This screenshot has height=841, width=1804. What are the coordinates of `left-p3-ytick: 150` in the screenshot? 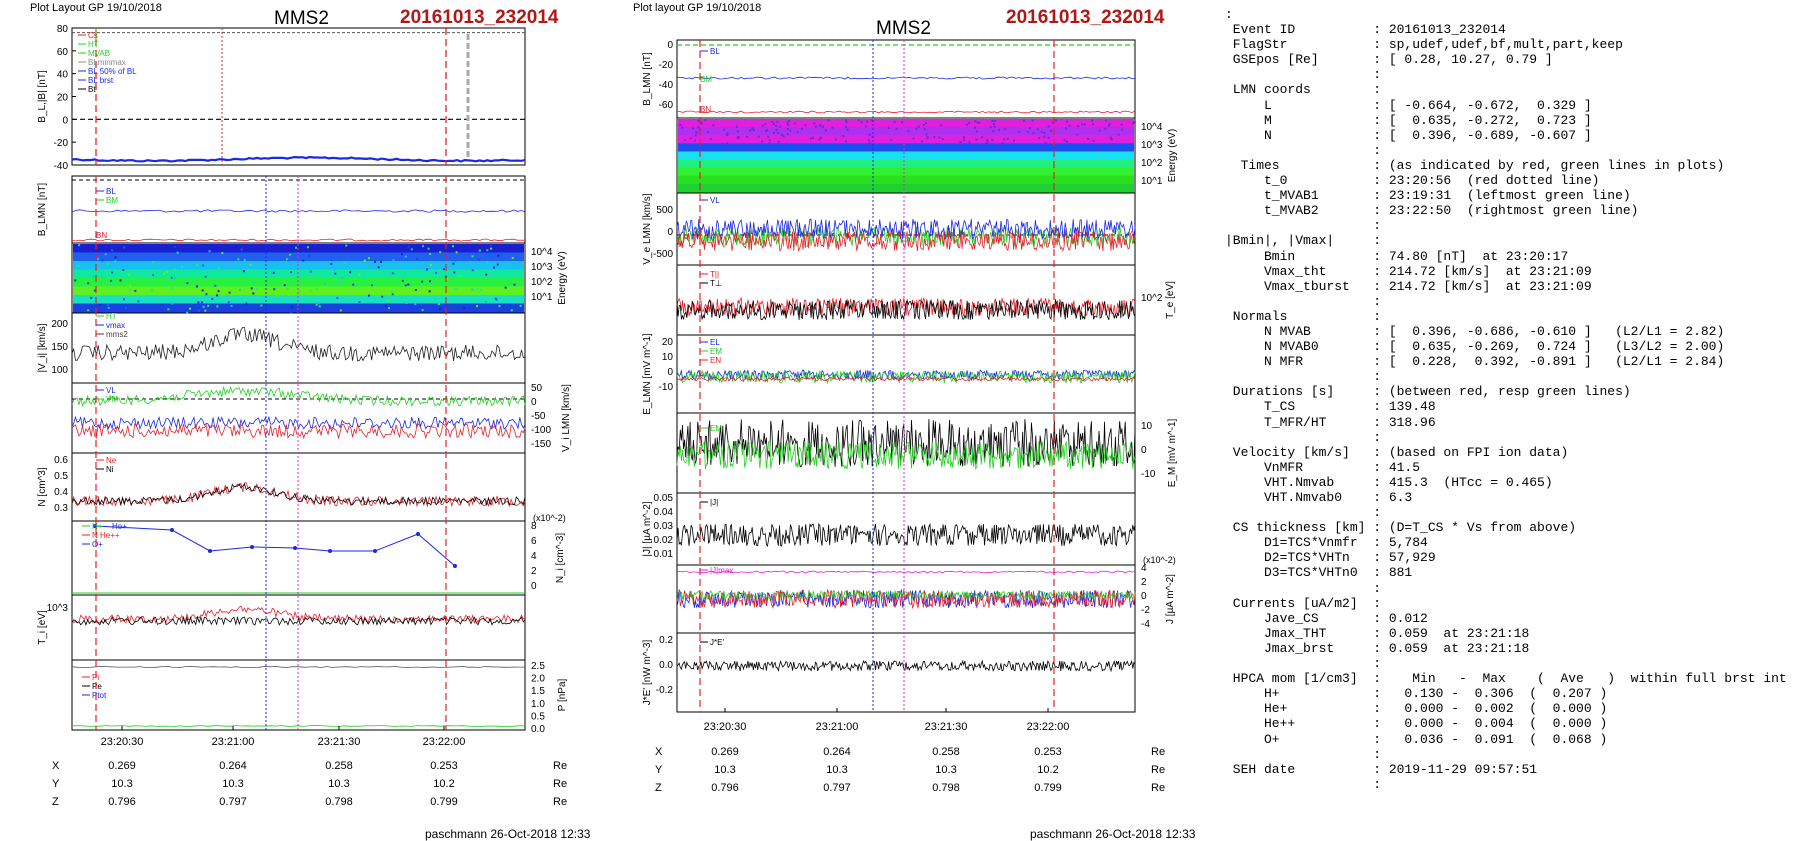 It's located at (59, 347).